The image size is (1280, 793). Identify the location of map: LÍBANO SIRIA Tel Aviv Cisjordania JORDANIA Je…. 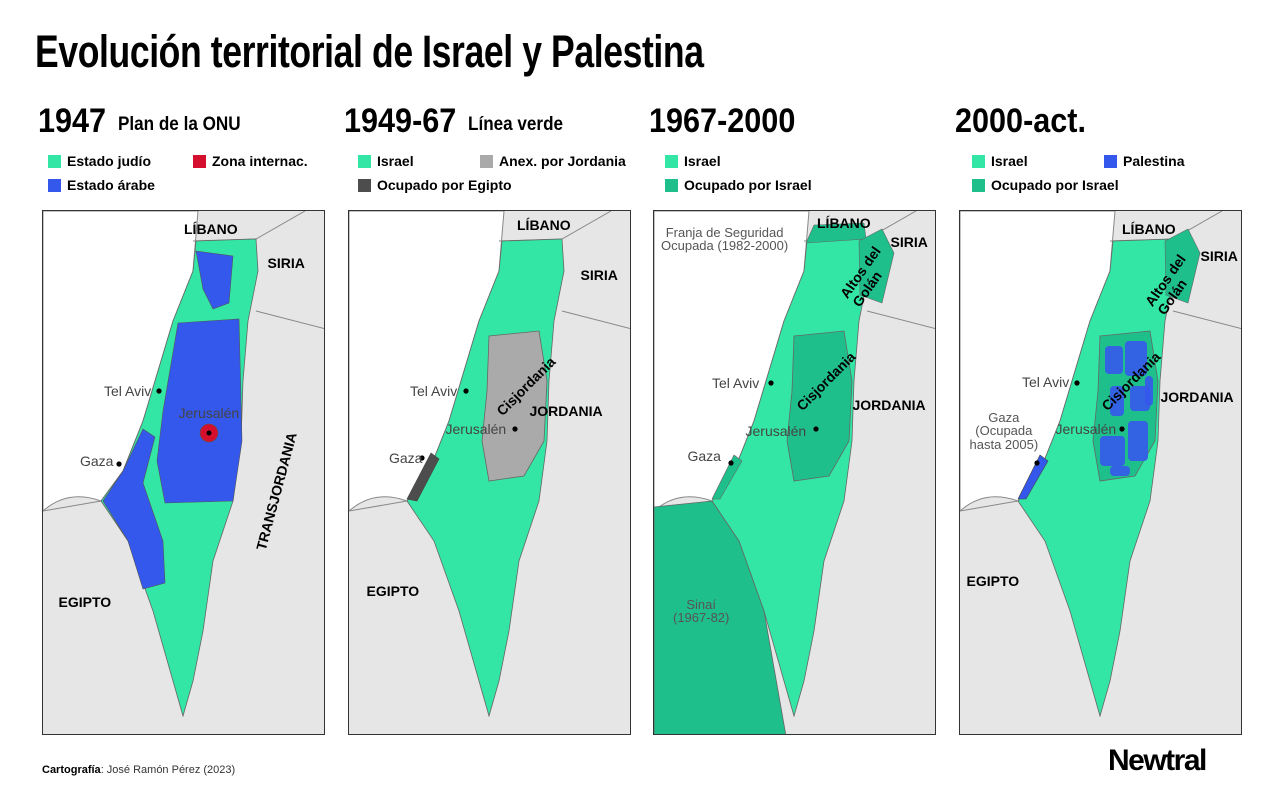
(489, 472).